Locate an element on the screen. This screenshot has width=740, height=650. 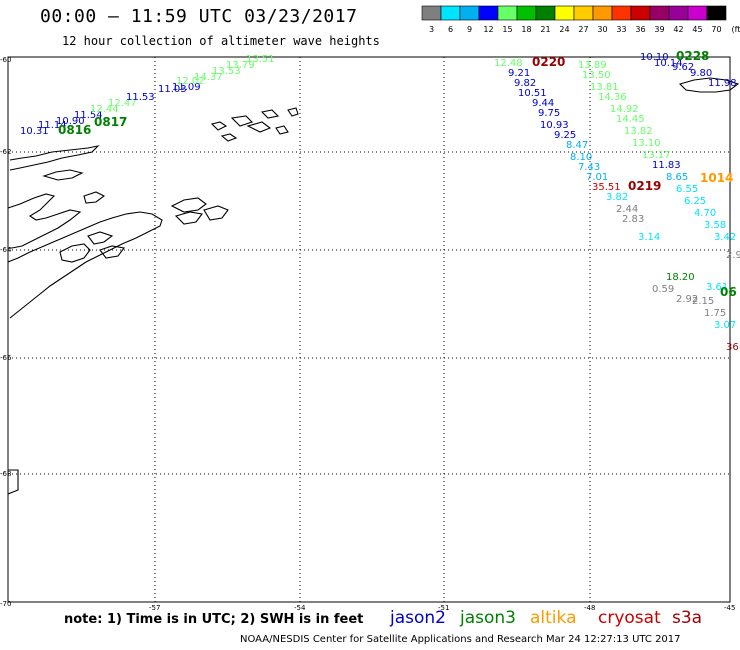
lat-label: -62 is located at coordinates (5, 152).